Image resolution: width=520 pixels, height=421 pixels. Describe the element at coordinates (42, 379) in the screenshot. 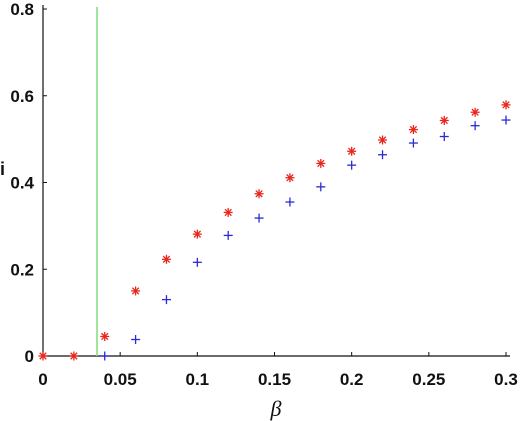

I see `x-tick-label: 0` at that location.